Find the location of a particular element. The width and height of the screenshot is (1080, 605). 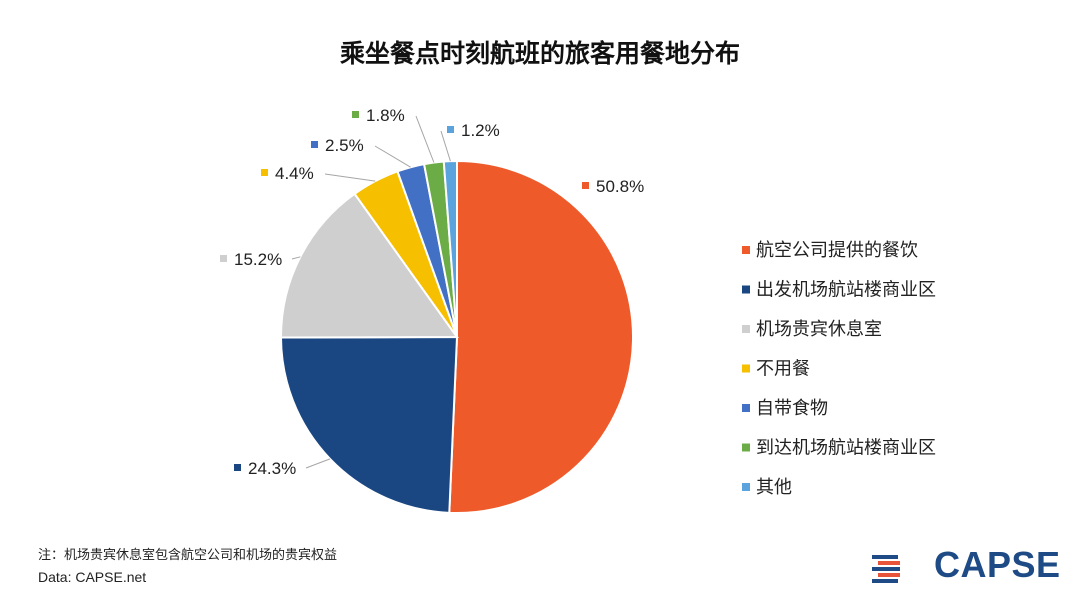

legend-label: 不用餐 is located at coordinates (783, 369).